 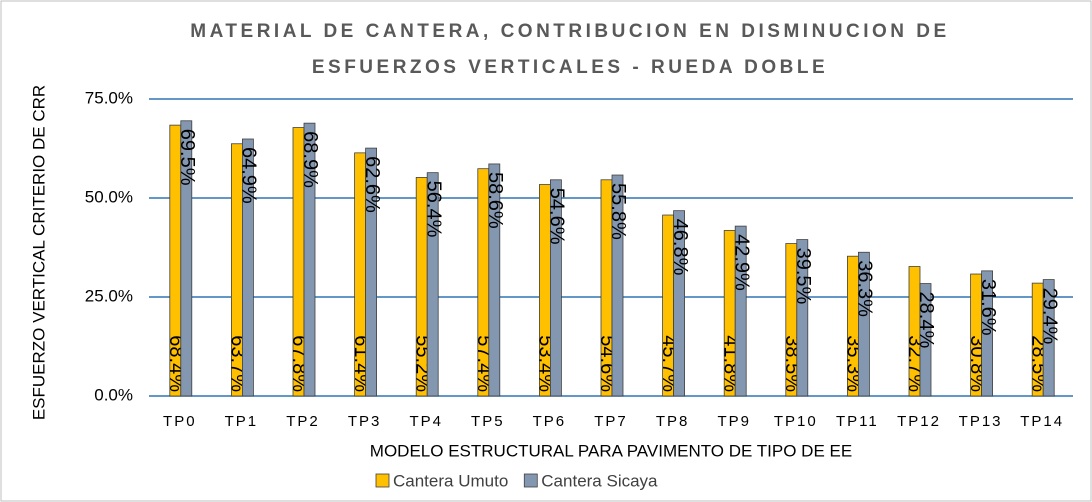 What do you see at coordinates (365, 421) in the screenshot?
I see `x-tick-label: TP3` at bounding box center [365, 421].